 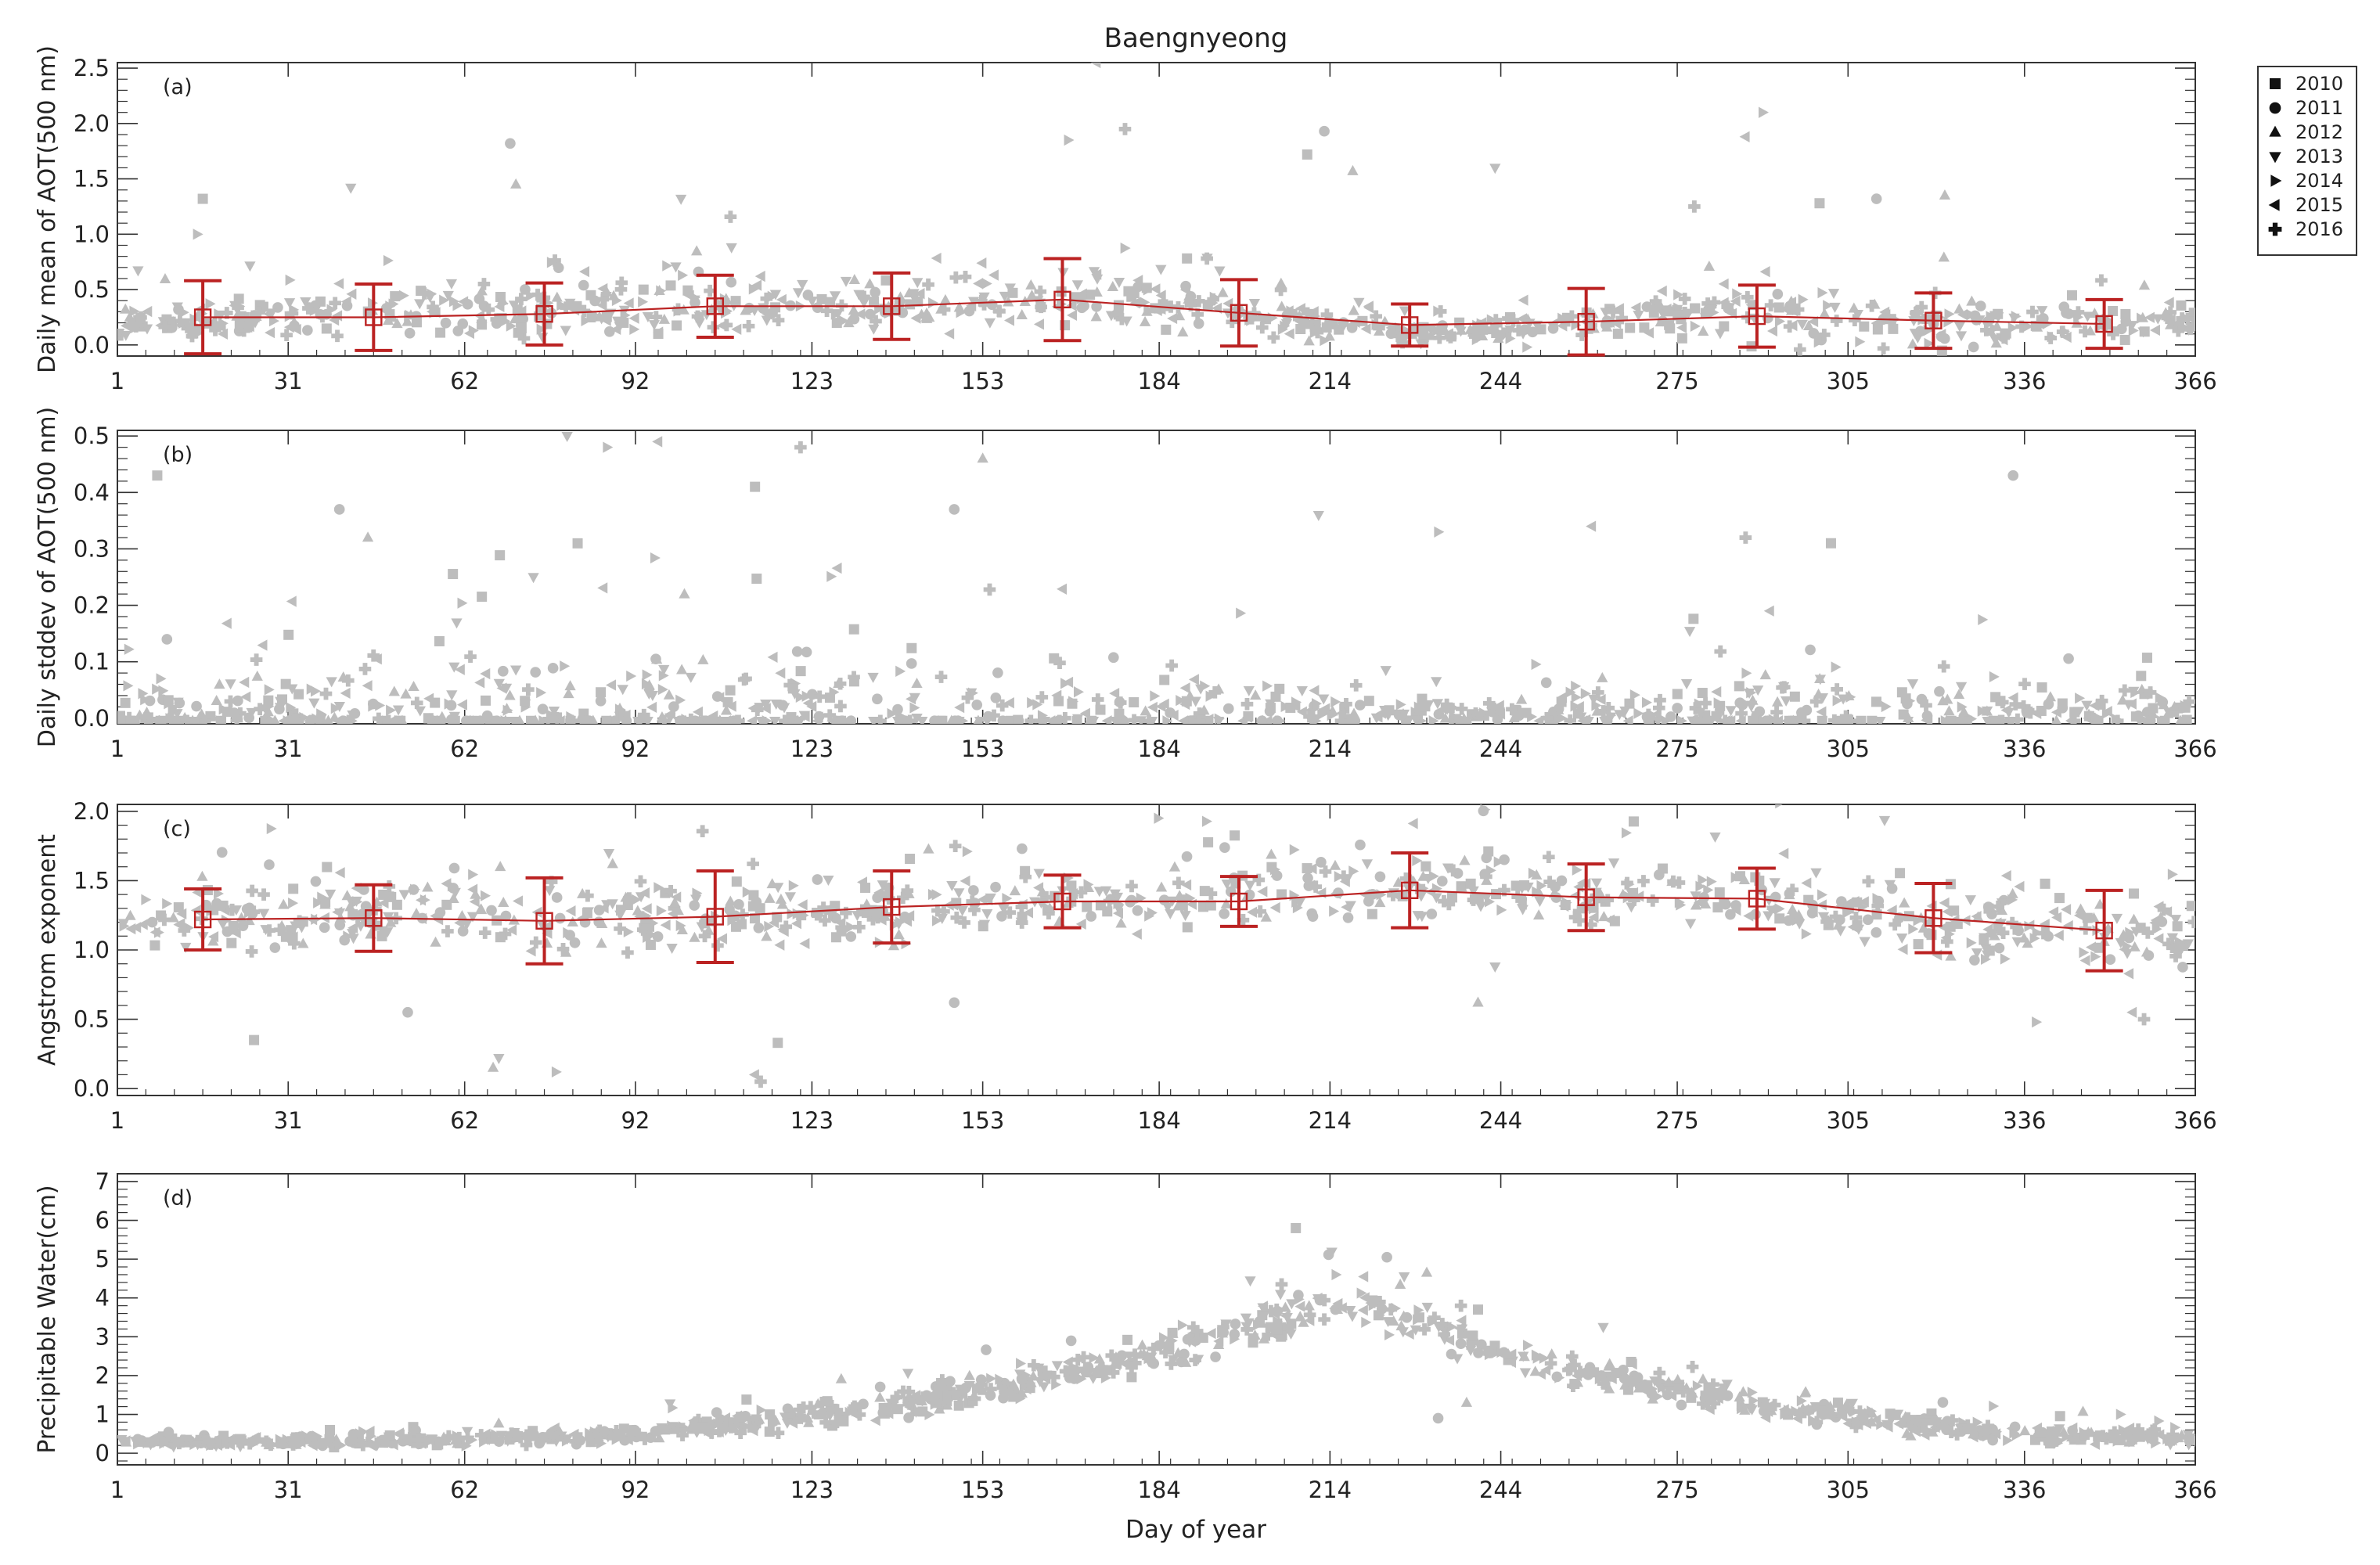 What do you see at coordinates (2319, 156) in the screenshot?
I see `legend-label: 2013` at bounding box center [2319, 156].